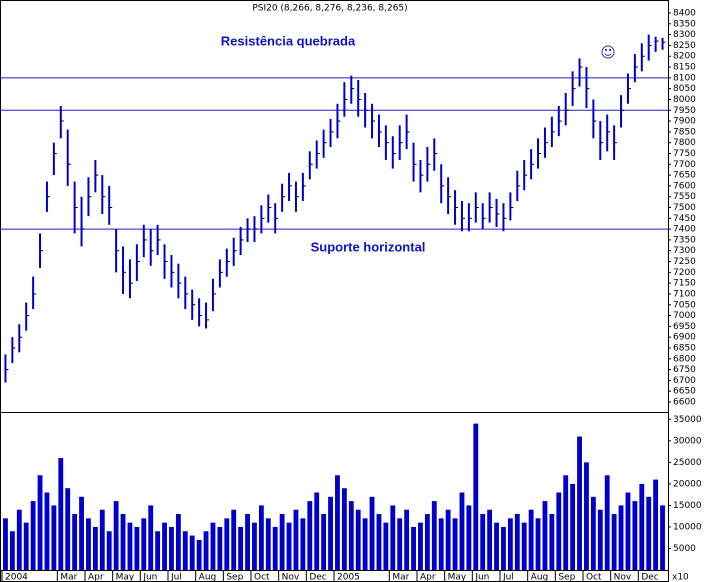  What do you see at coordinates (684, 240) in the screenshot?
I see `y-tick-label: 7350` at bounding box center [684, 240].